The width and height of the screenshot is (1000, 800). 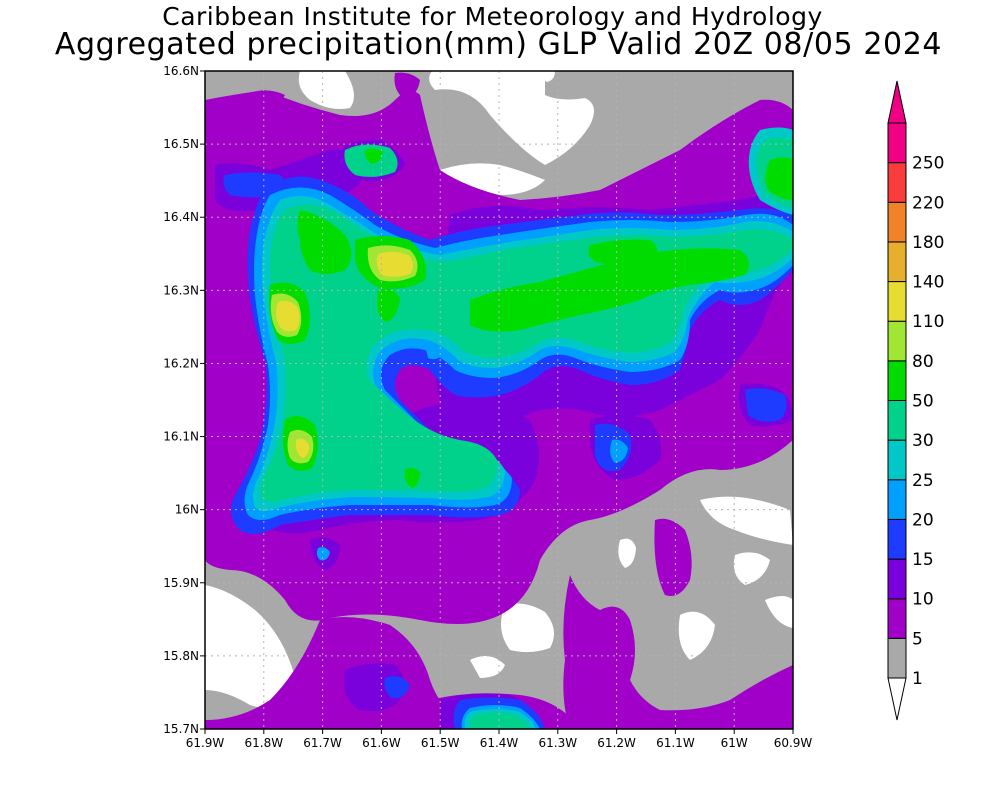 I want to click on colorbar-label: 1, so click(x=917, y=679).